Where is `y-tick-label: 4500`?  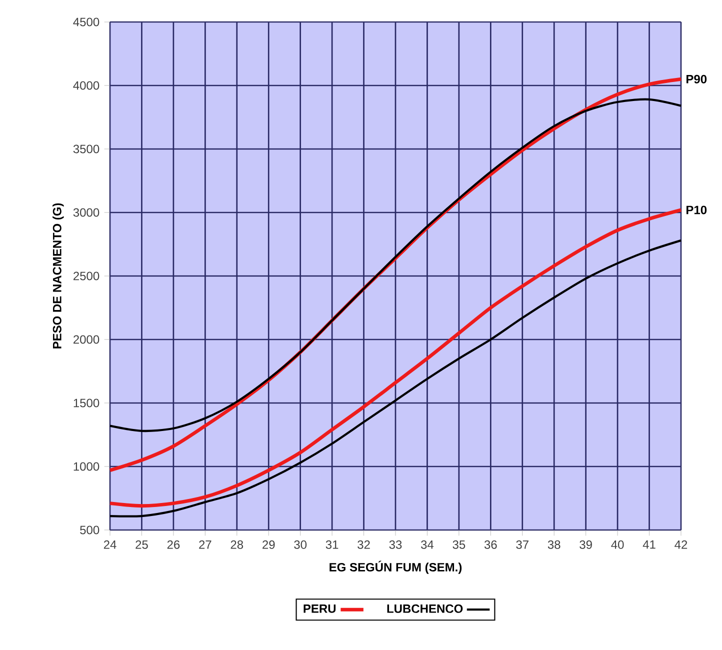 y-tick-label: 4500 is located at coordinates (86, 22).